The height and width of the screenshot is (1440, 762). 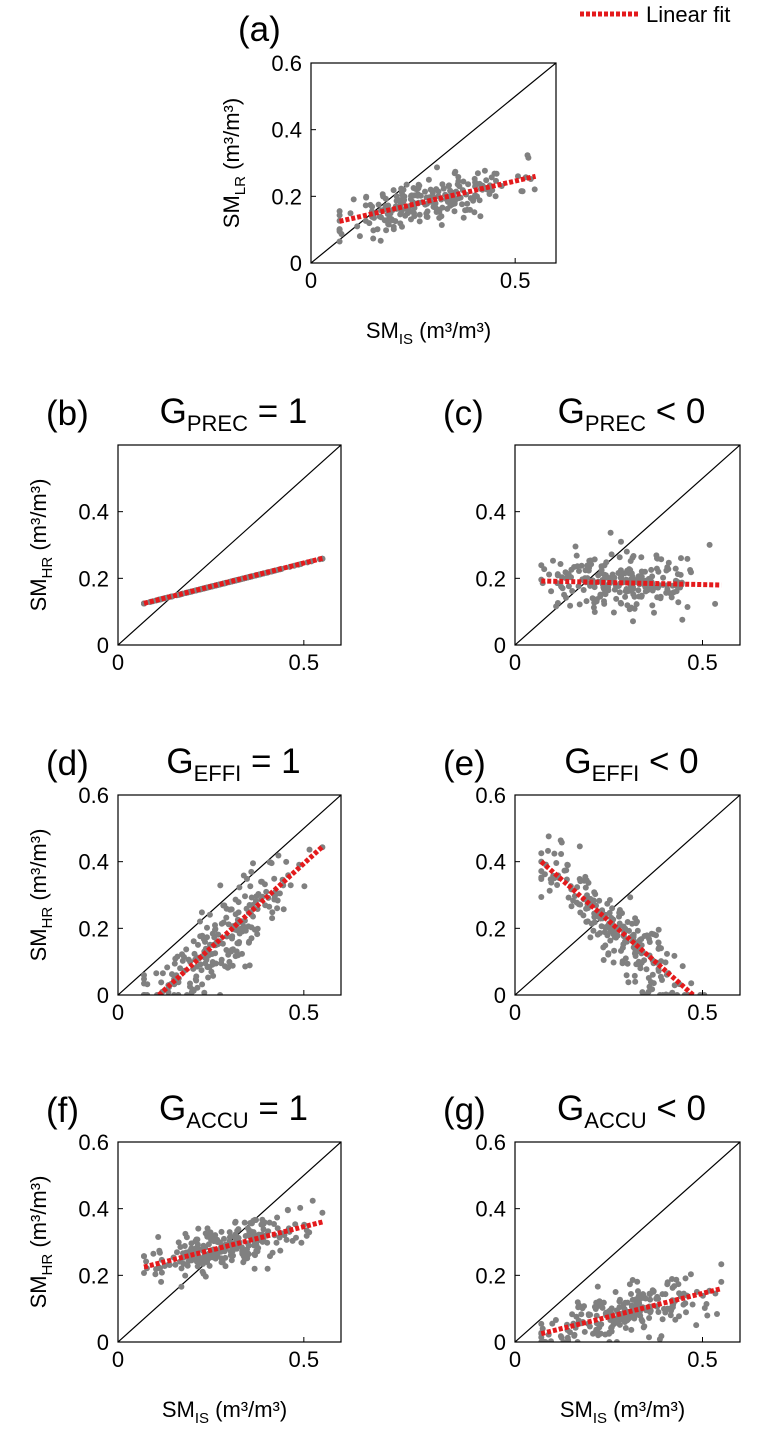 I want to click on identity-line-b, so click(x=229, y=545).